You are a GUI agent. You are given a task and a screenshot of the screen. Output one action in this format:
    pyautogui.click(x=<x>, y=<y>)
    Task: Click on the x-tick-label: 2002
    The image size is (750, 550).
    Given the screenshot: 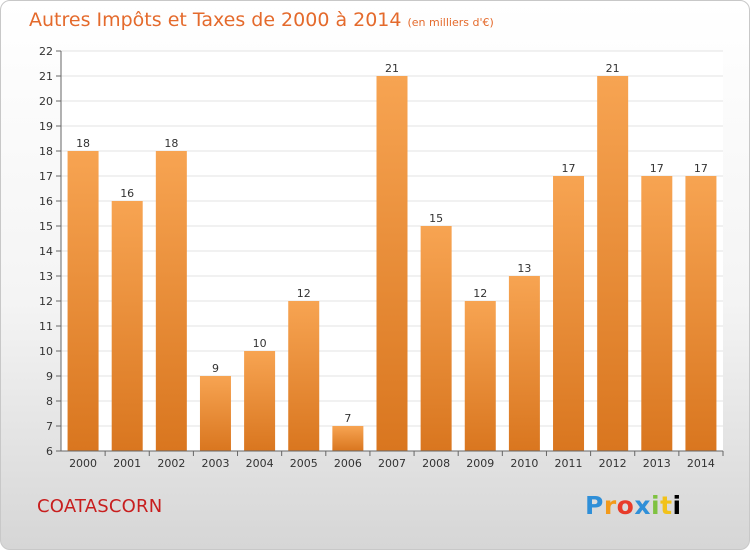 What is the action you would take?
    pyautogui.click(x=171, y=463)
    